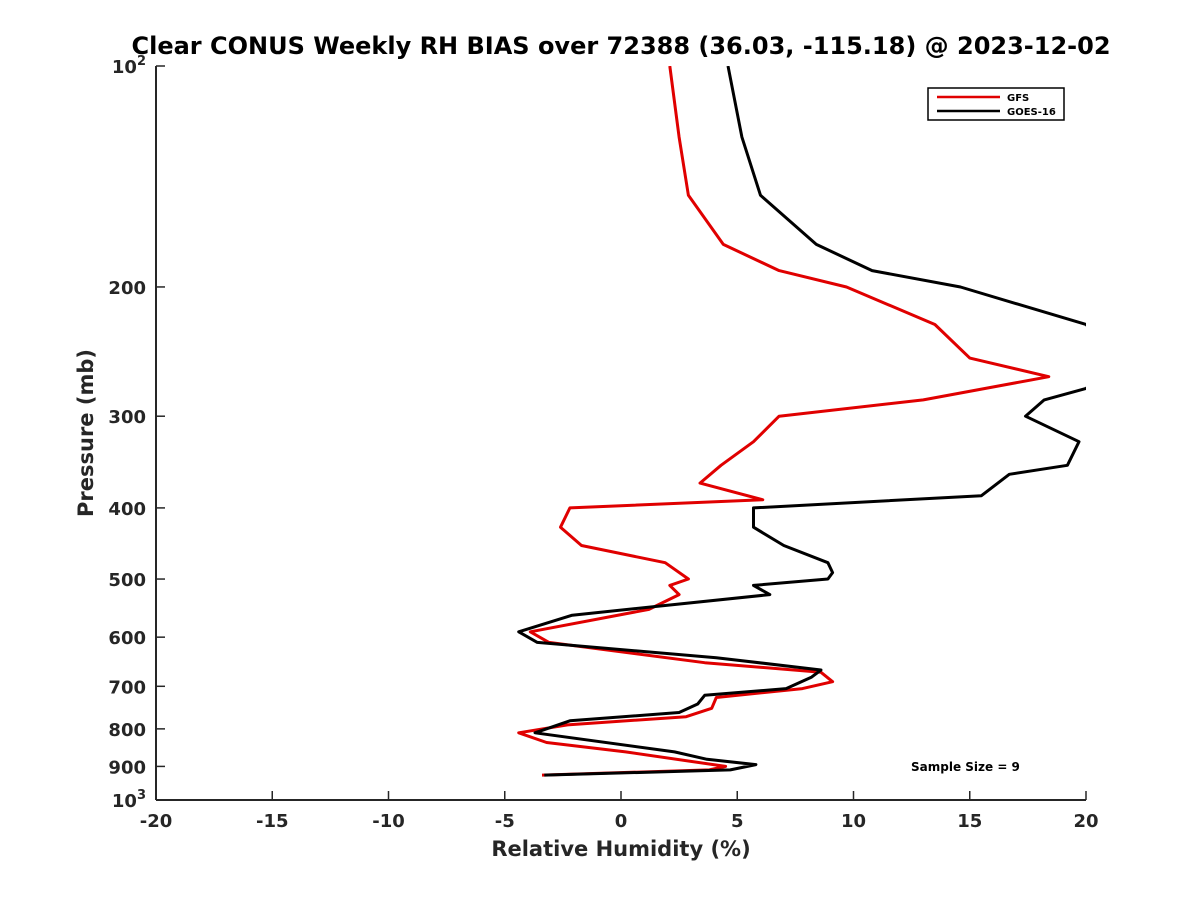  Describe the element at coordinates (969, 821) in the screenshot. I see `x-tick-label: 15` at that location.